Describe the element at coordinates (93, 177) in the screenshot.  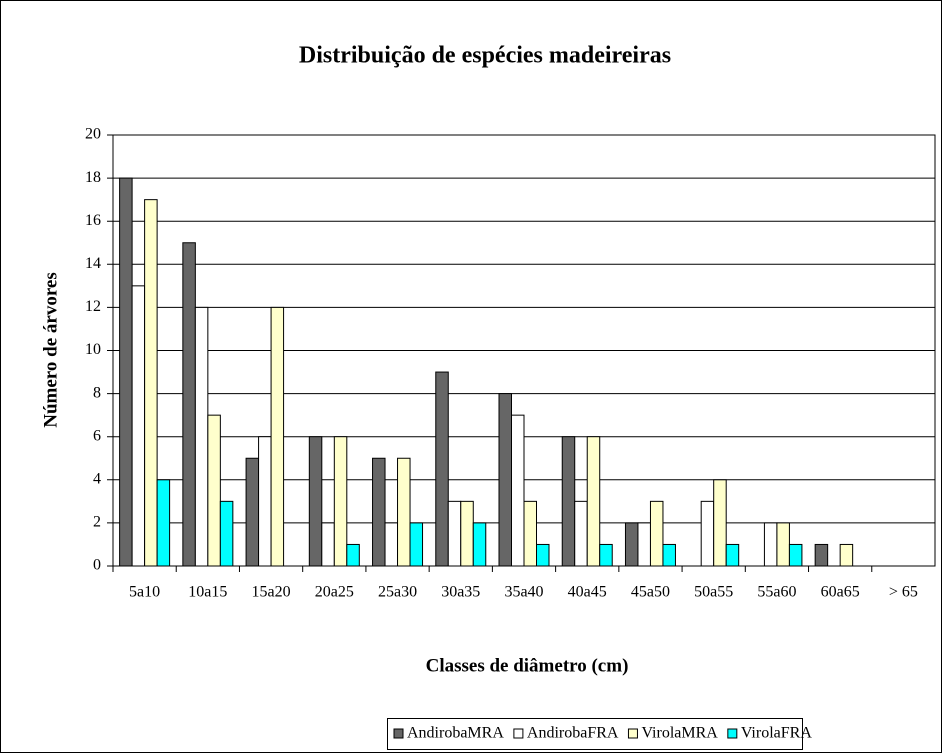
I see `y-tick-label: 18` at that location.